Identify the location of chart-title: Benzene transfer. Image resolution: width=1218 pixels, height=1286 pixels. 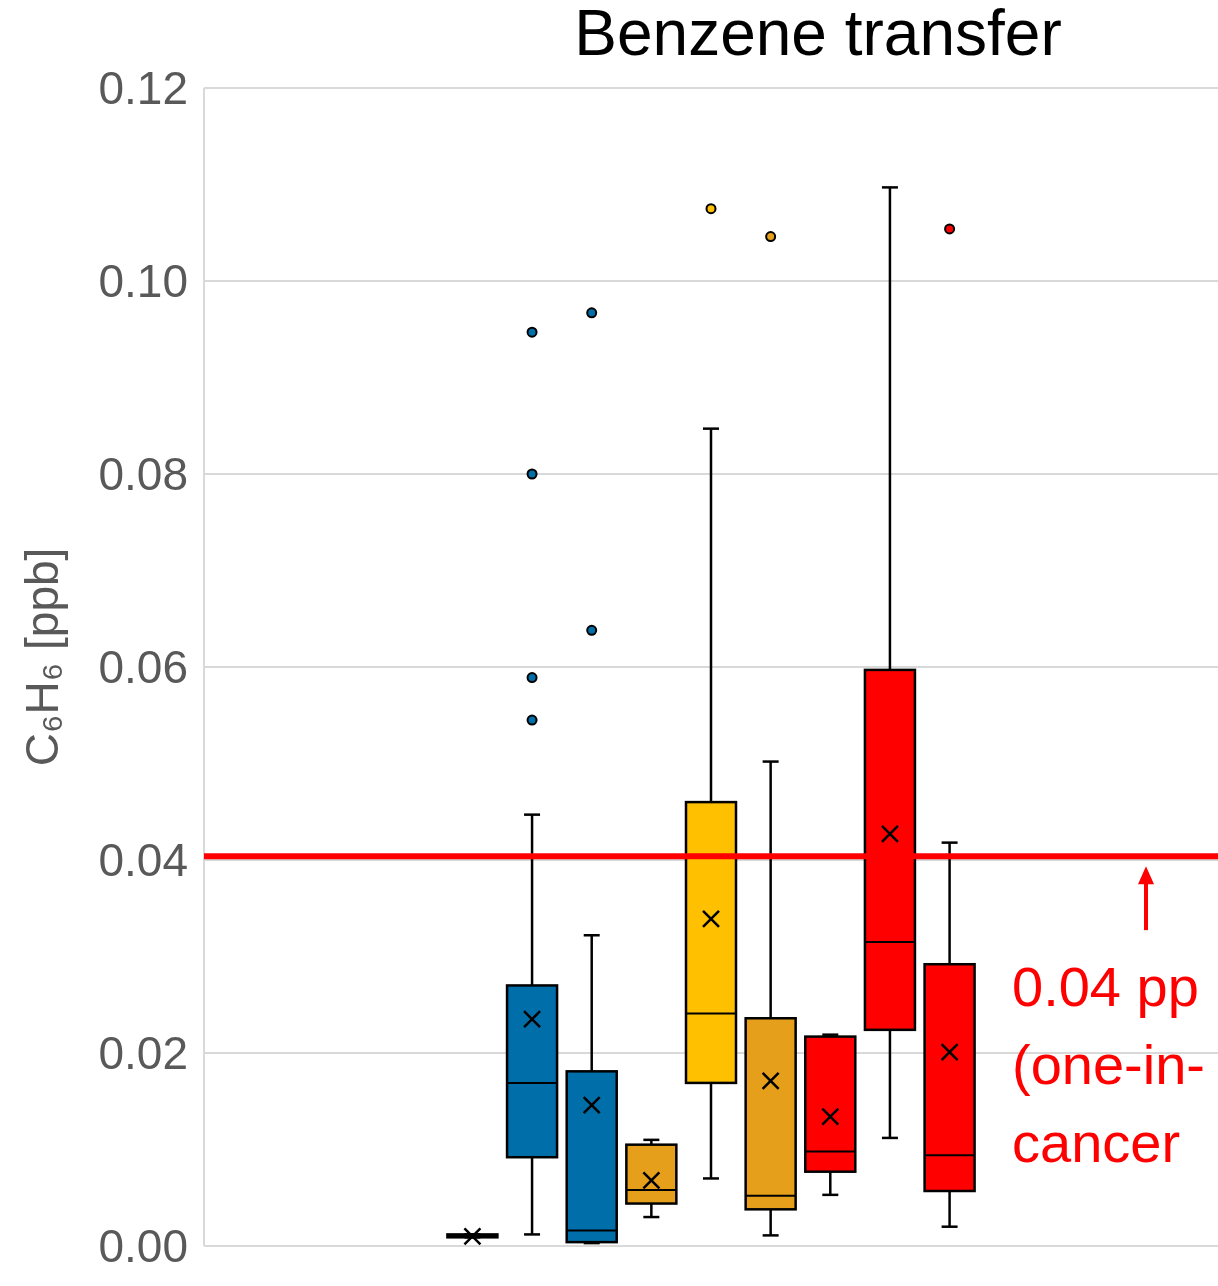
(818, 34).